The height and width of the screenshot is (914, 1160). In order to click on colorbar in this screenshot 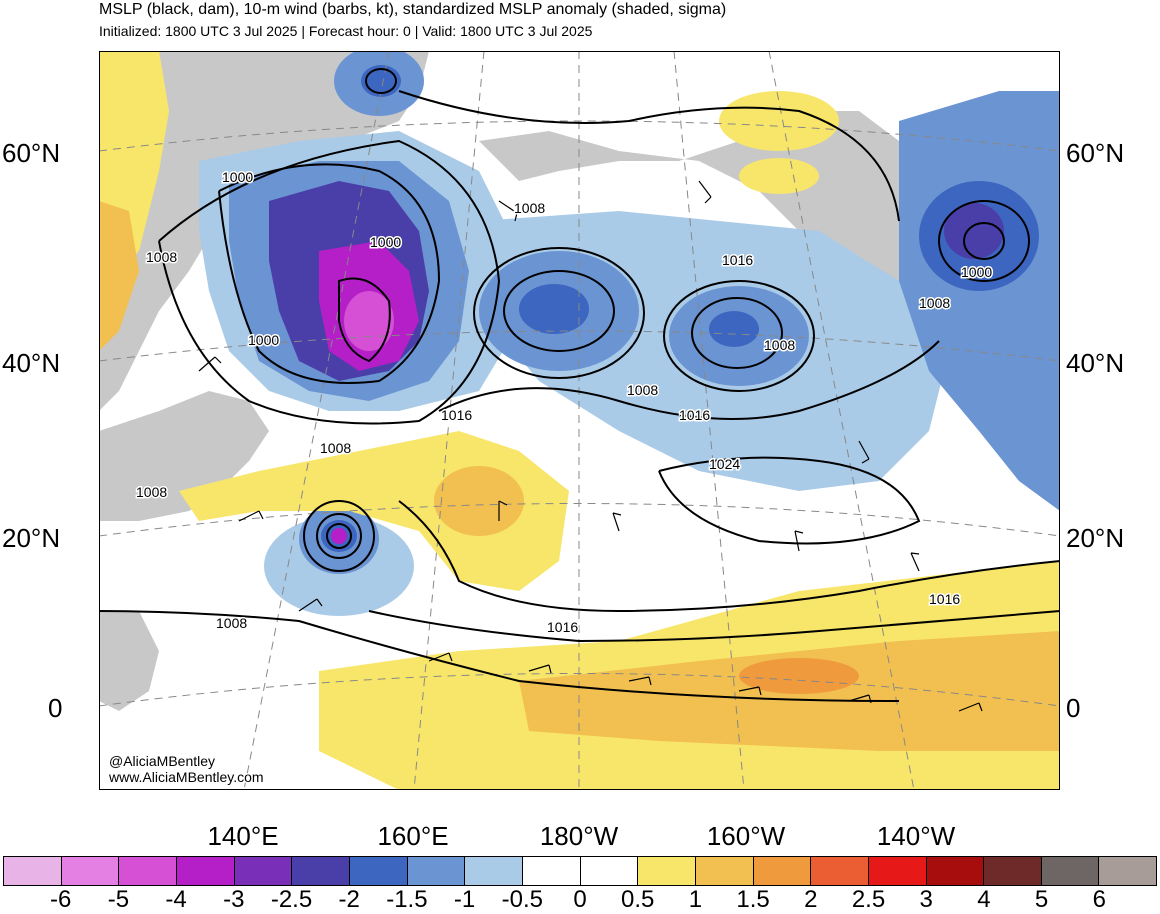, I will do `click(580, 871)`.